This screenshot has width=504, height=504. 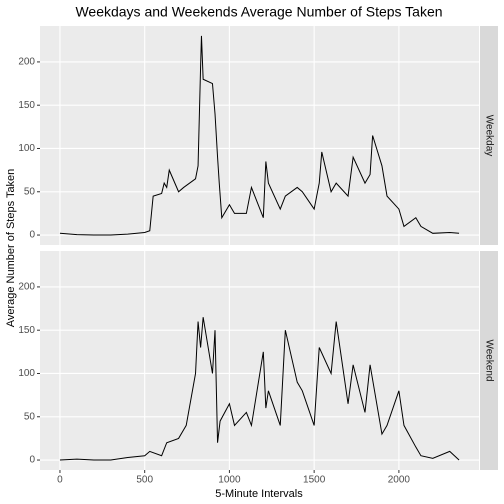 What do you see at coordinates (144, 480) in the screenshot?
I see `x-tick-label: 500` at bounding box center [144, 480].